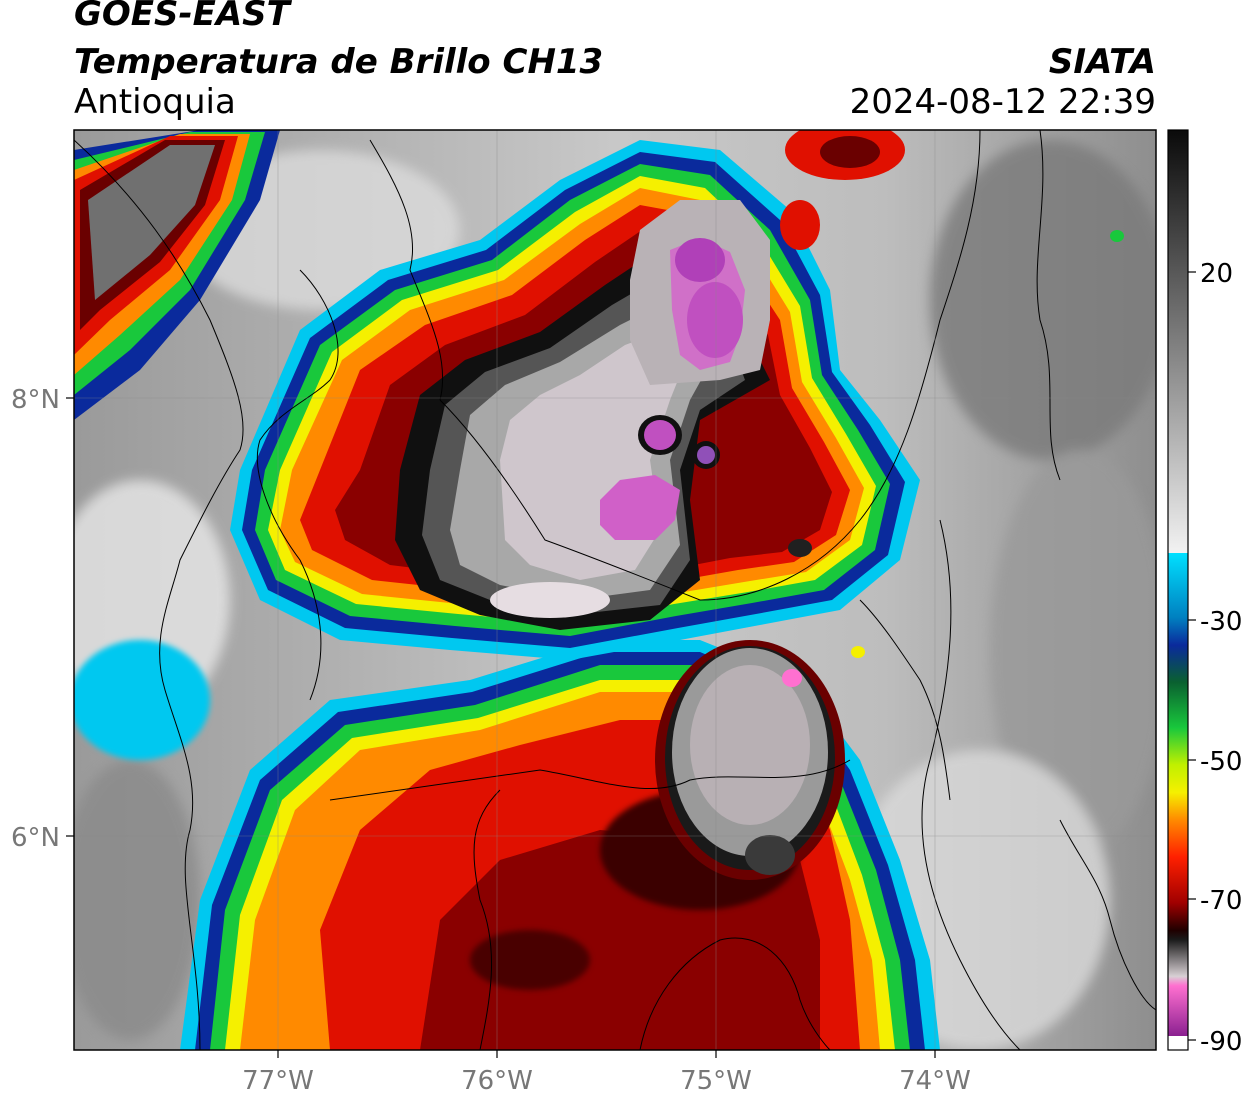  What do you see at coordinates (1221, 901) in the screenshot?
I see `colorbar-tick-neg70: -70` at bounding box center [1221, 901].